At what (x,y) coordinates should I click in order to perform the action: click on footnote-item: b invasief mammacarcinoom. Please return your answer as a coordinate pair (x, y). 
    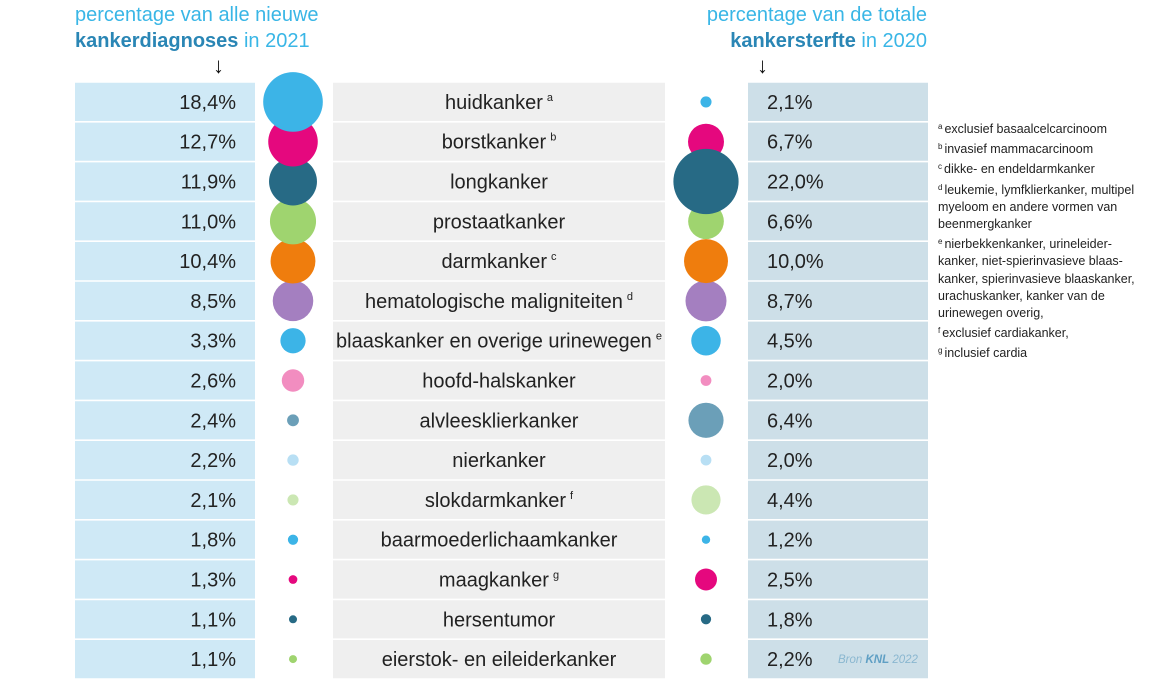
    Looking at the image, I should click on (1044, 148).